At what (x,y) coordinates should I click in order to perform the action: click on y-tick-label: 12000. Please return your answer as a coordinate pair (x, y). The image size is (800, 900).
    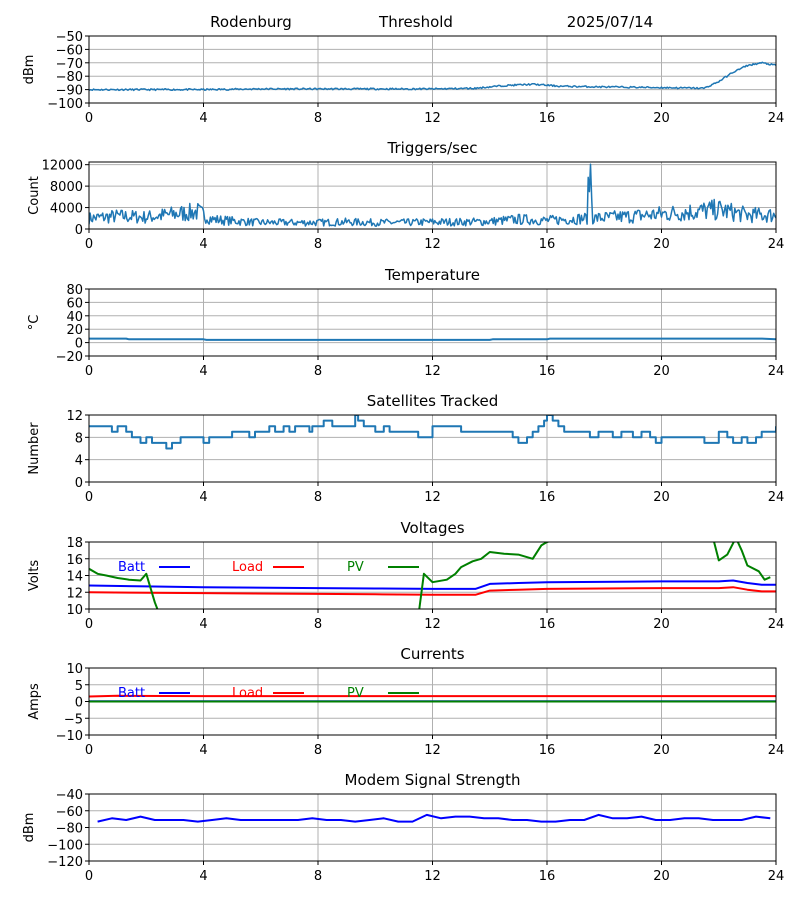
    Looking at the image, I should click on (62, 166).